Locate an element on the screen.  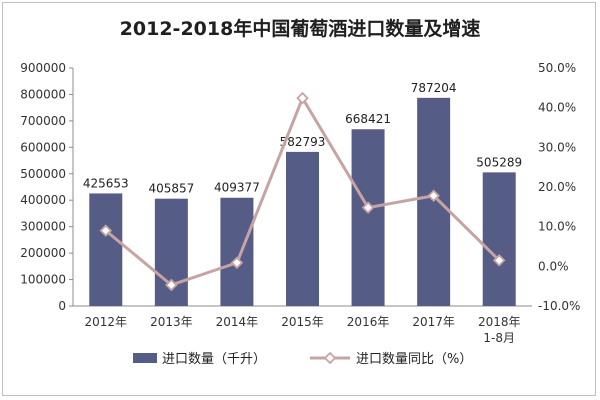
right-tick-label: 10.0% is located at coordinates (557, 227).